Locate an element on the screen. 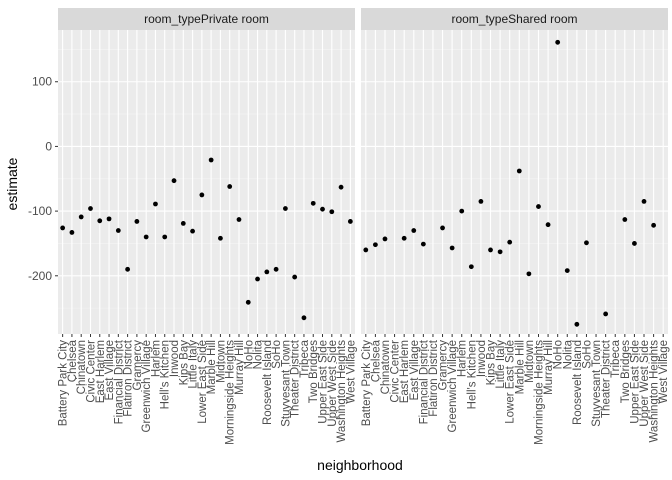 The height and width of the screenshot is (480, 672). x-tick-label: Two Bridges is located at coordinates (626, 372).